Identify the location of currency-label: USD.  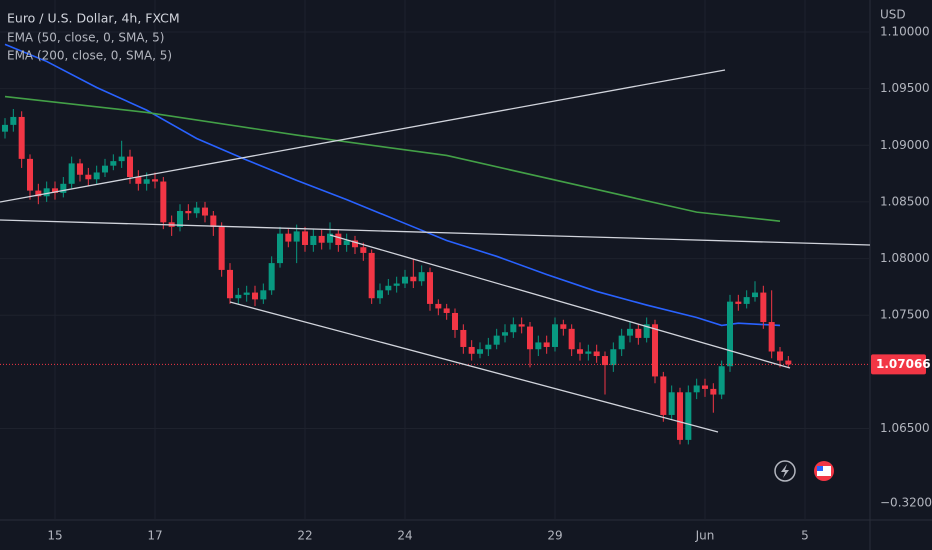
(893, 15).